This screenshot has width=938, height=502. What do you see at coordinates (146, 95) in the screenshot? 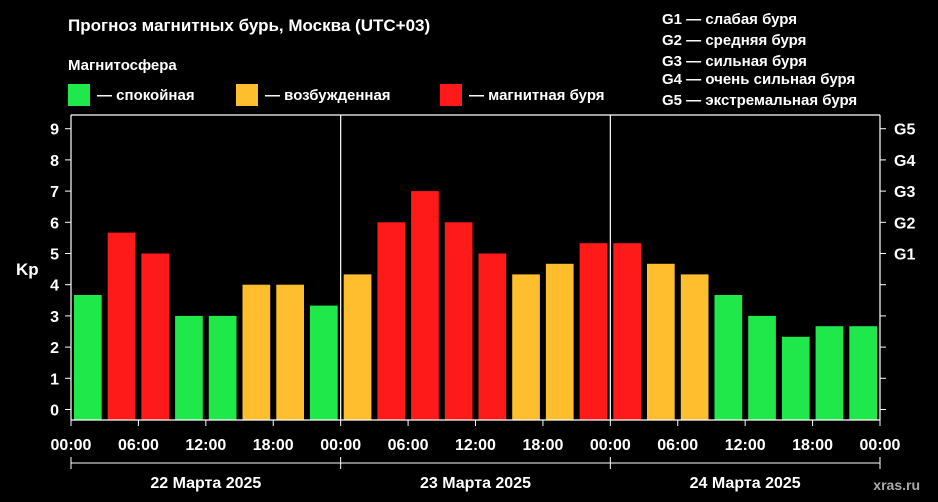
I see `legend-label-quiet: — спокойная` at bounding box center [146, 95].